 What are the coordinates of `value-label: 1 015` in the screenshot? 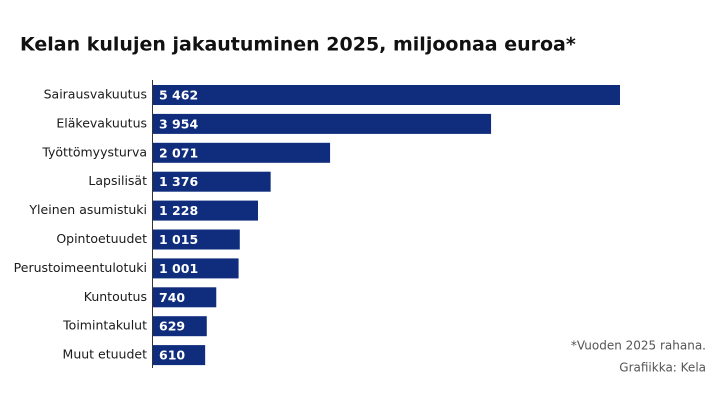 It's located at (178, 239).